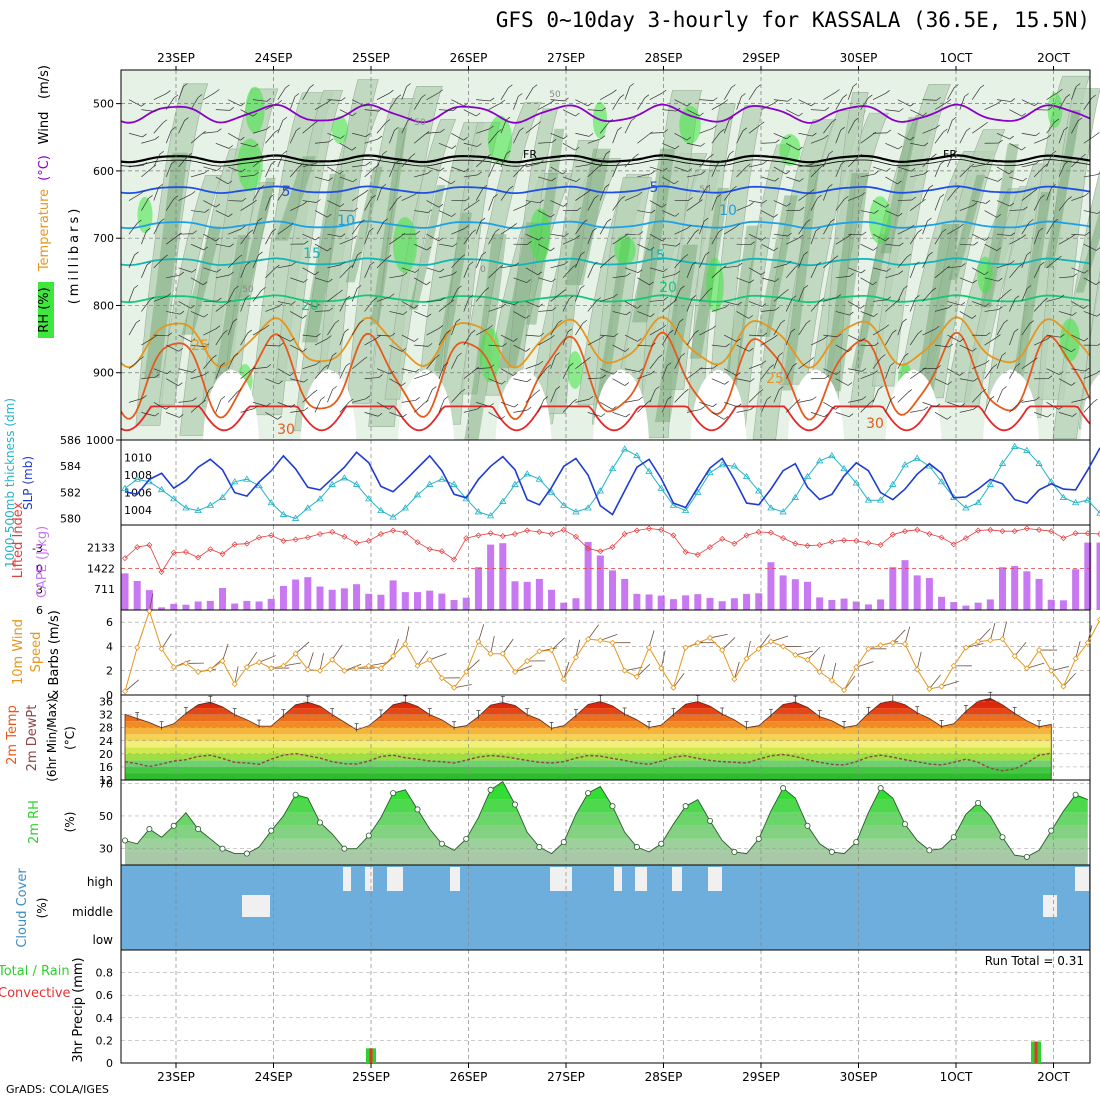 The image size is (1100, 1100). Describe the element at coordinates (42, 908) in the screenshot. I see `panel-axis-title: (%)` at that location.